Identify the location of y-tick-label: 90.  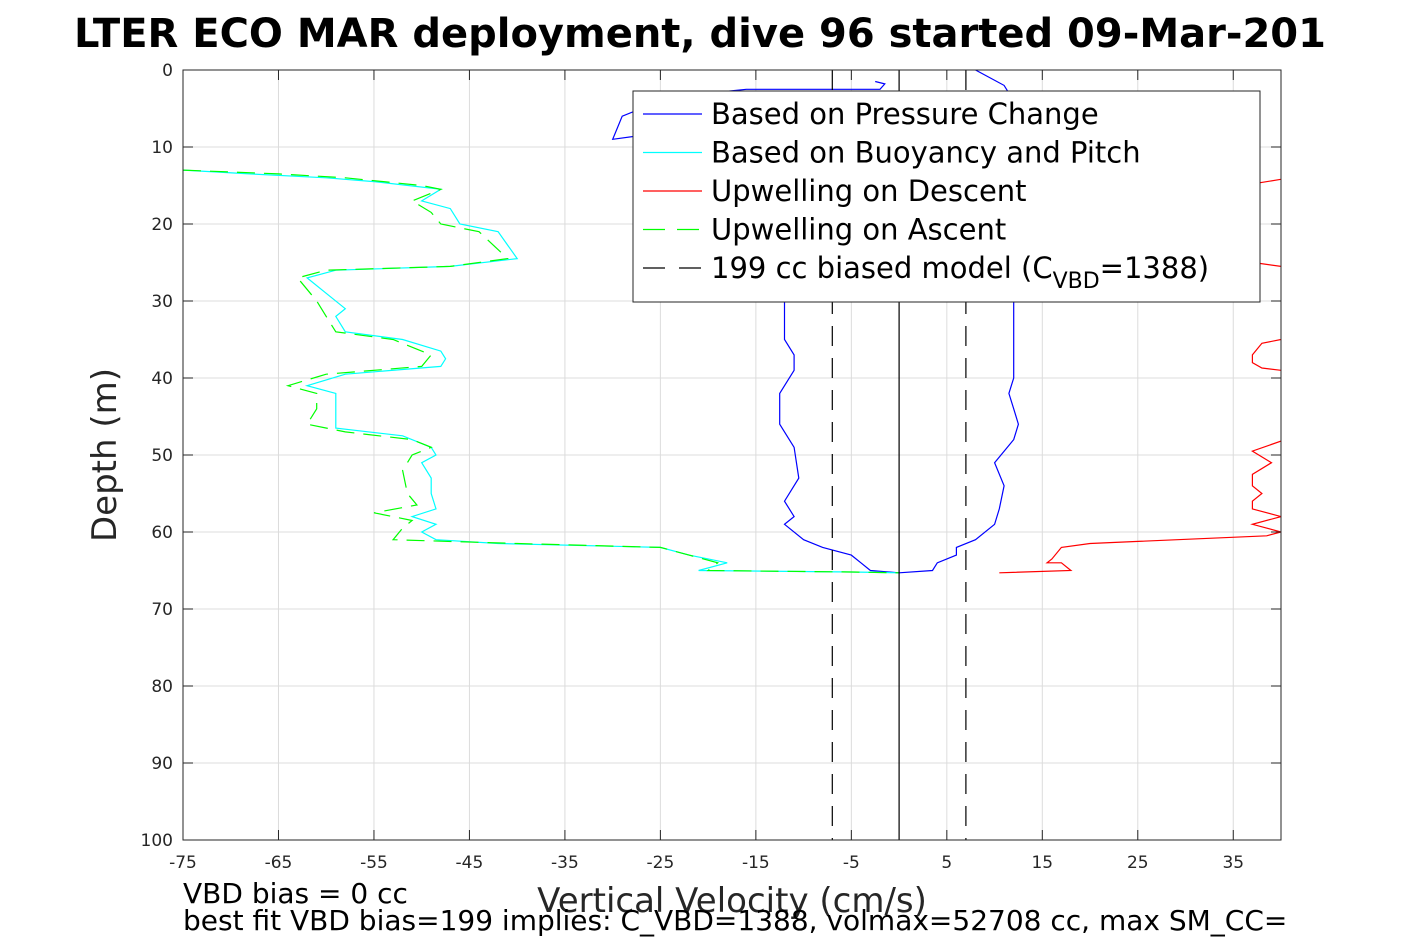
(162, 764).